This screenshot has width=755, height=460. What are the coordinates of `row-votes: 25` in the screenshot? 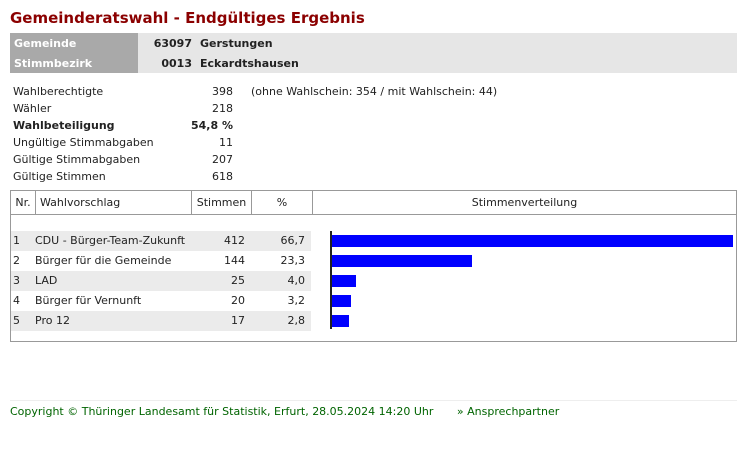 It's located at (238, 280).